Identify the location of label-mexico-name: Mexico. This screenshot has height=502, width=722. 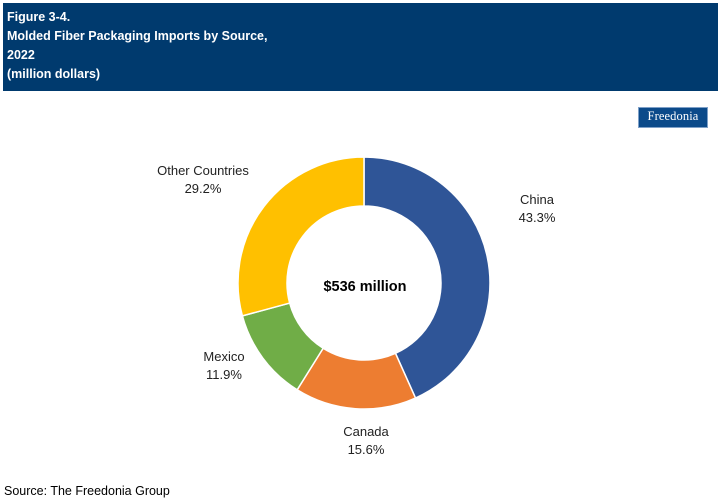
(223, 356).